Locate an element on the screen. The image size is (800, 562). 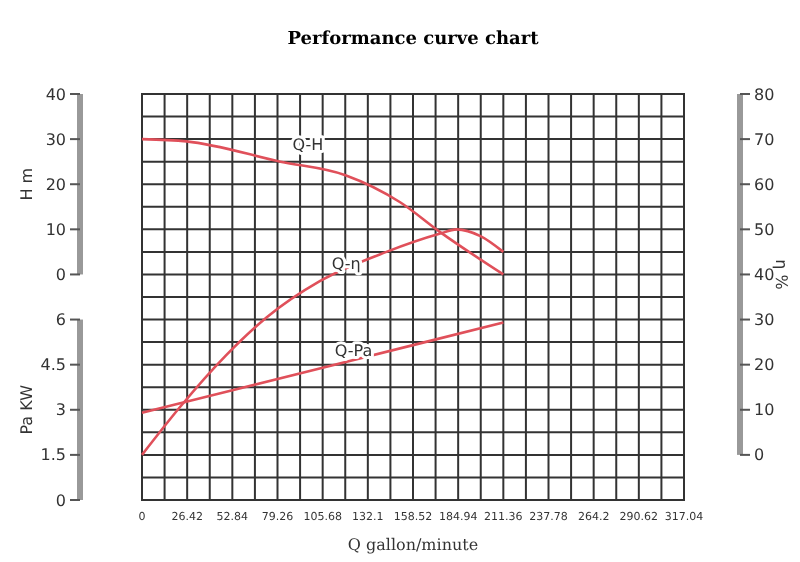
y3-tick-label: 1.5 is located at coordinates (53, 455).